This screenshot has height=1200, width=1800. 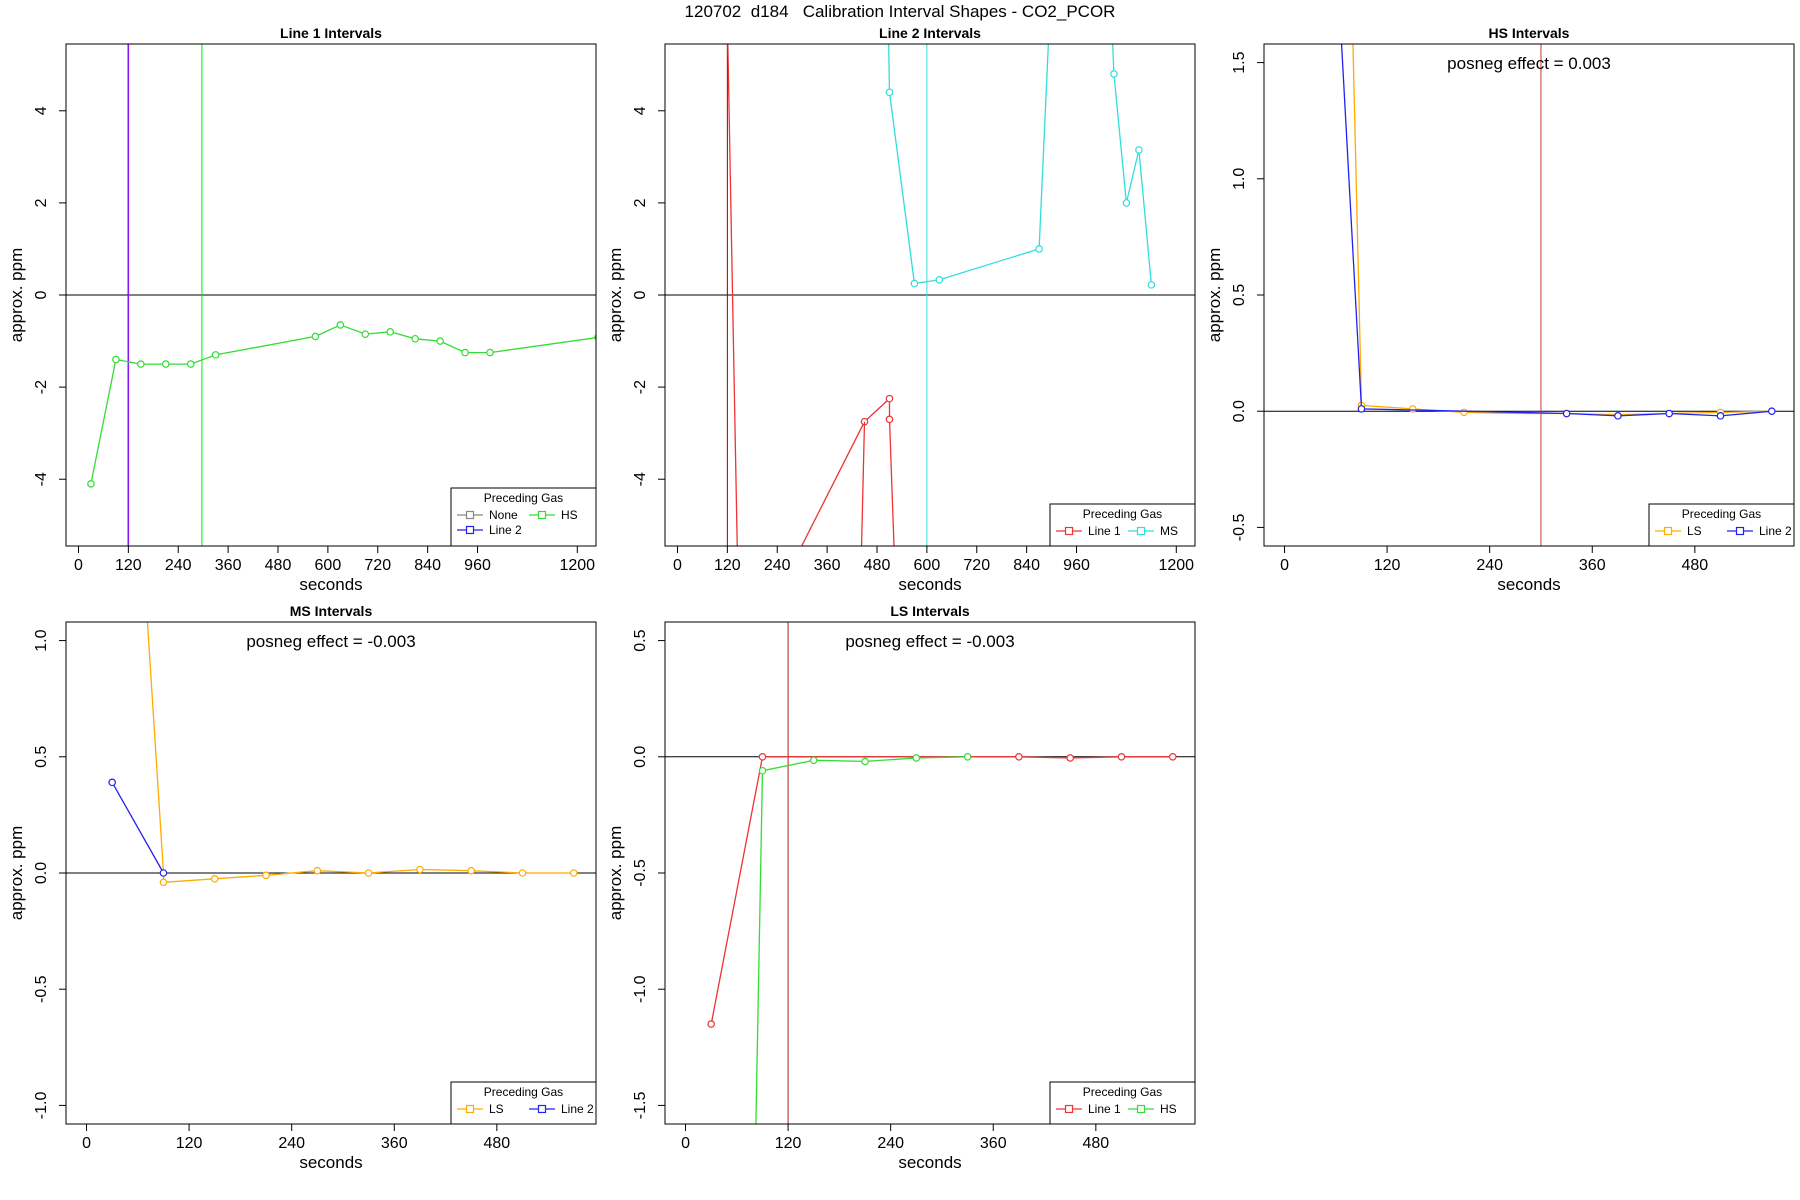 What do you see at coordinates (640, 110) in the screenshot?
I see `y-tick-label: 4` at bounding box center [640, 110].